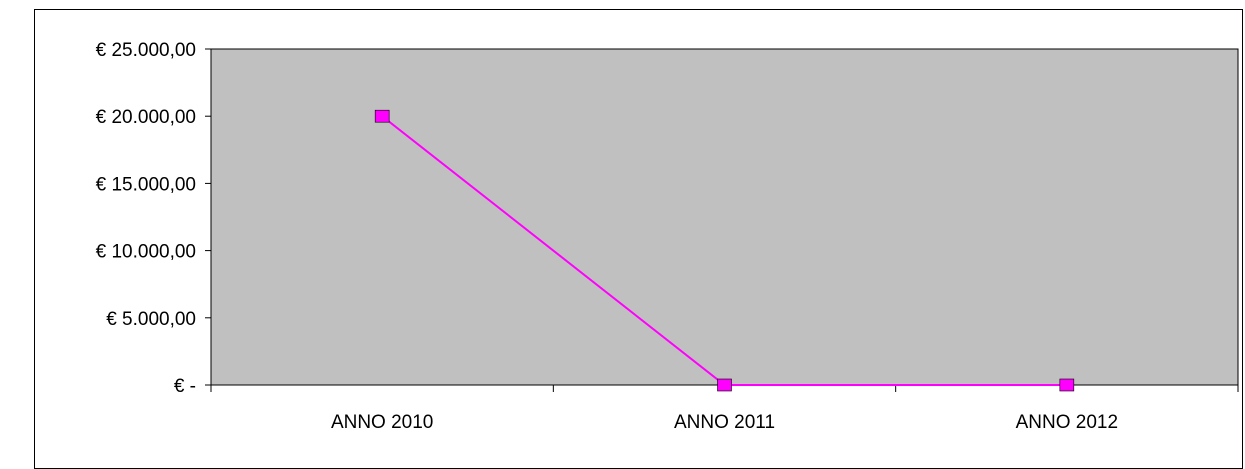 The width and height of the screenshot is (1245, 469). What do you see at coordinates (146, 184) in the screenshot?
I see `y-tick-label: € 15.000,00` at bounding box center [146, 184].